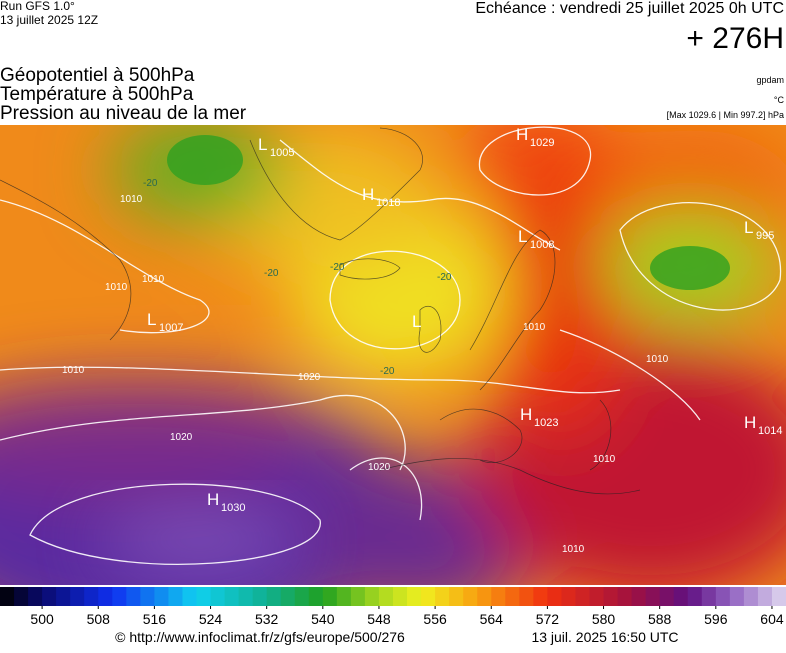 The image size is (786, 653). I want to click on lead-time: + 276H, so click(735, 38).